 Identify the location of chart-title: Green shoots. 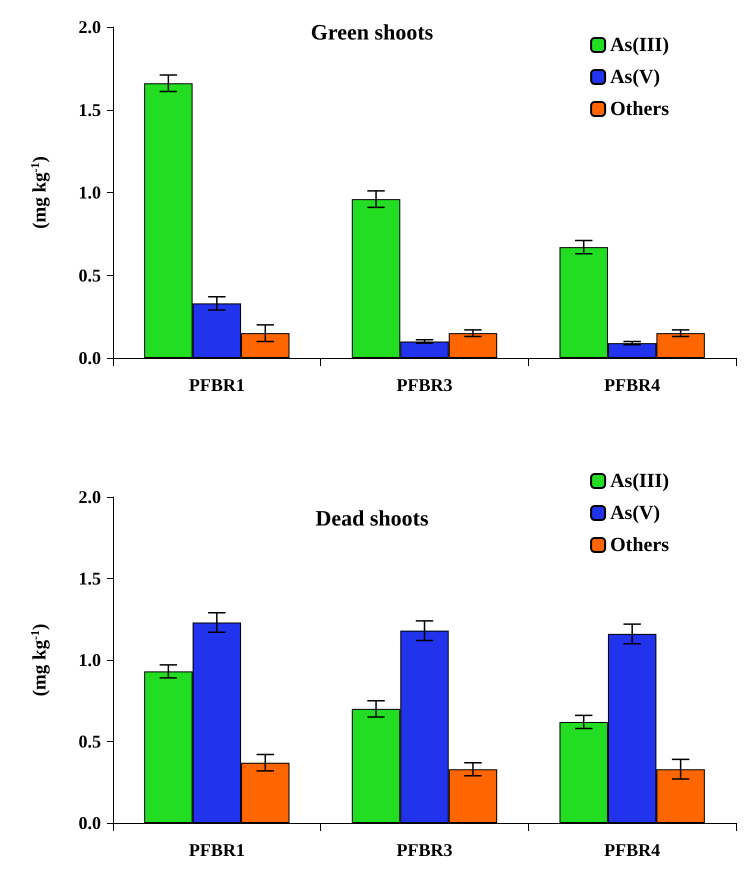
(372, 32).